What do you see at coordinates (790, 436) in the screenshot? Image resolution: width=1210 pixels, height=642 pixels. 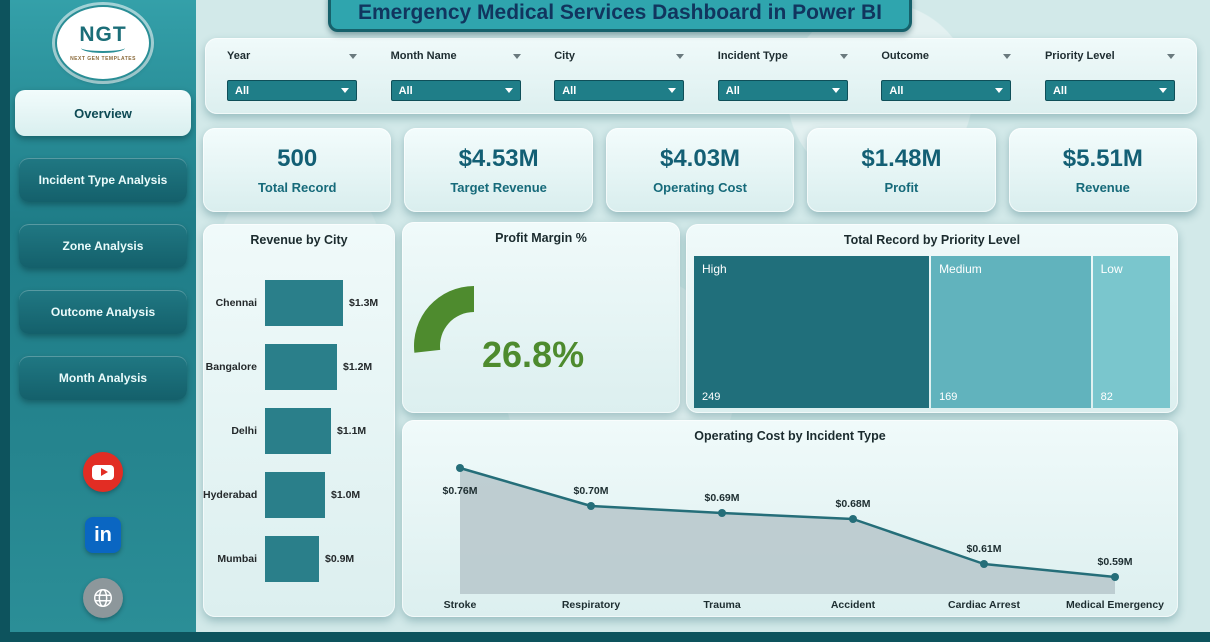 I see `chart-title: Operating Cost by Incident Type` at bounding box center [790, 436].